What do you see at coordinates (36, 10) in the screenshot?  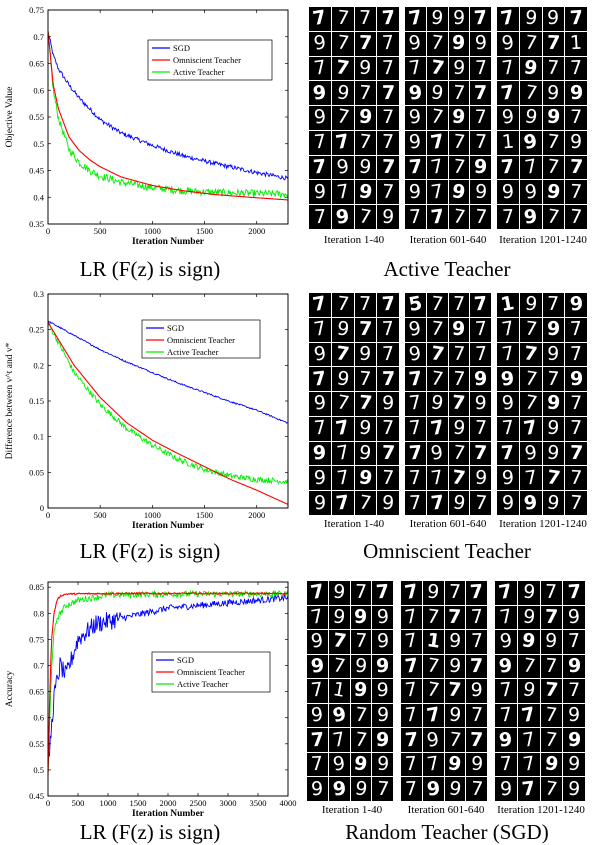 I see `y-tick-label: 0.75` at bounding box center [36, 10].